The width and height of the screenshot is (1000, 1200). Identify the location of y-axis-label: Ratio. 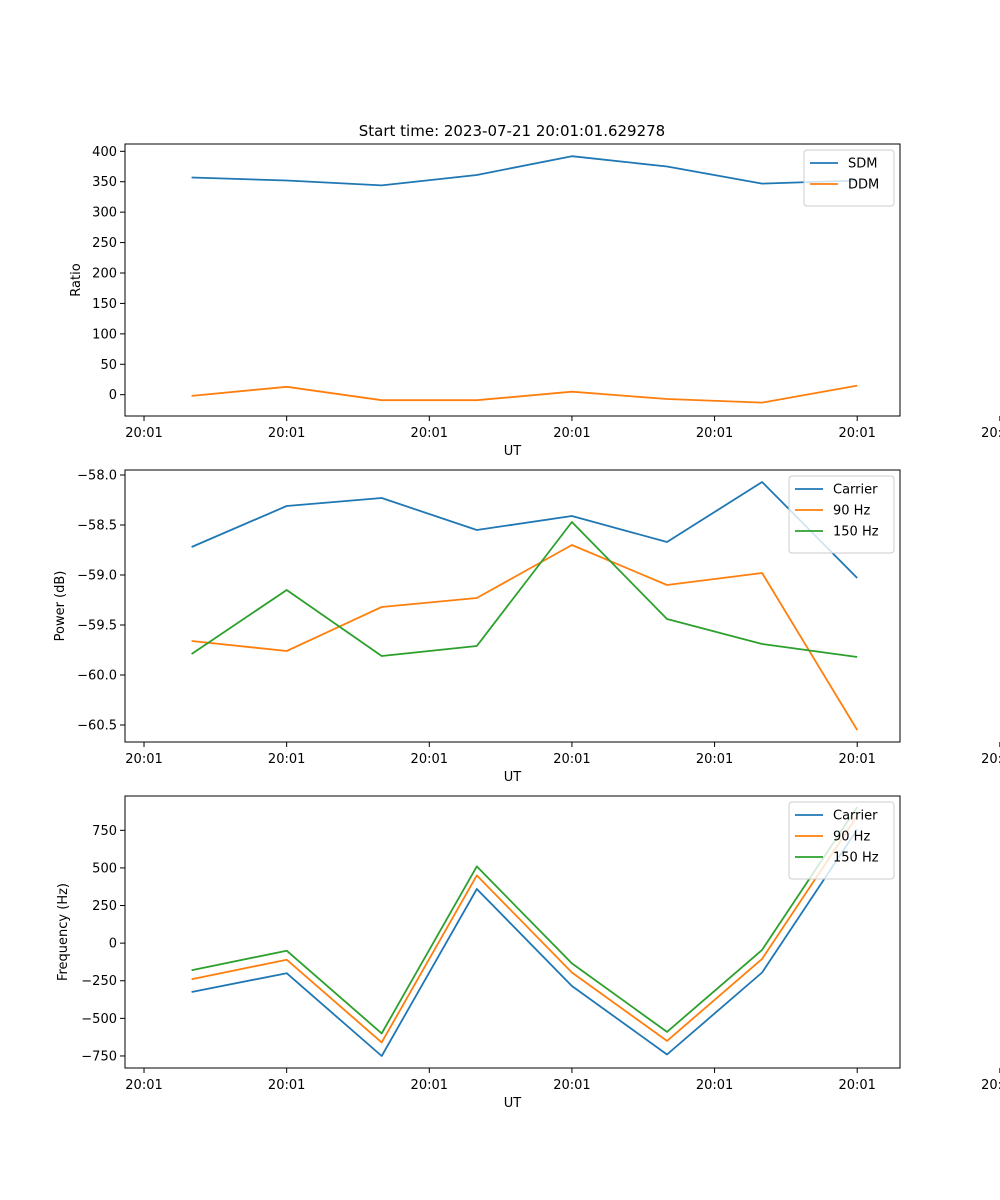
(76, 279).